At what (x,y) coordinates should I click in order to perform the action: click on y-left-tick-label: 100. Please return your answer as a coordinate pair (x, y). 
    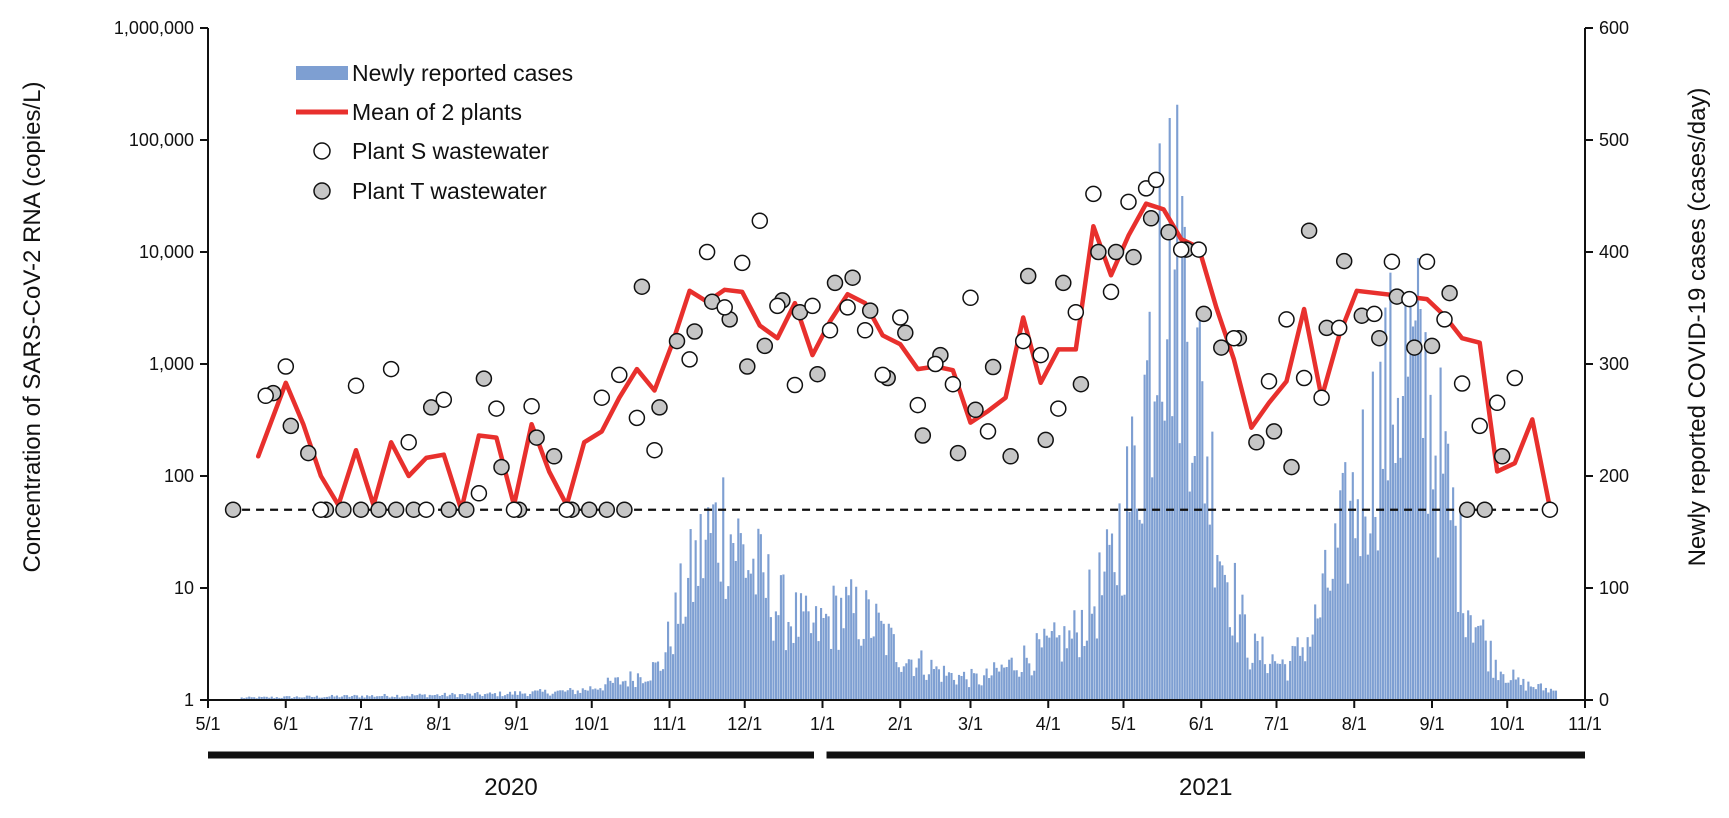
    Looking at the image, I should click on (179, 476).